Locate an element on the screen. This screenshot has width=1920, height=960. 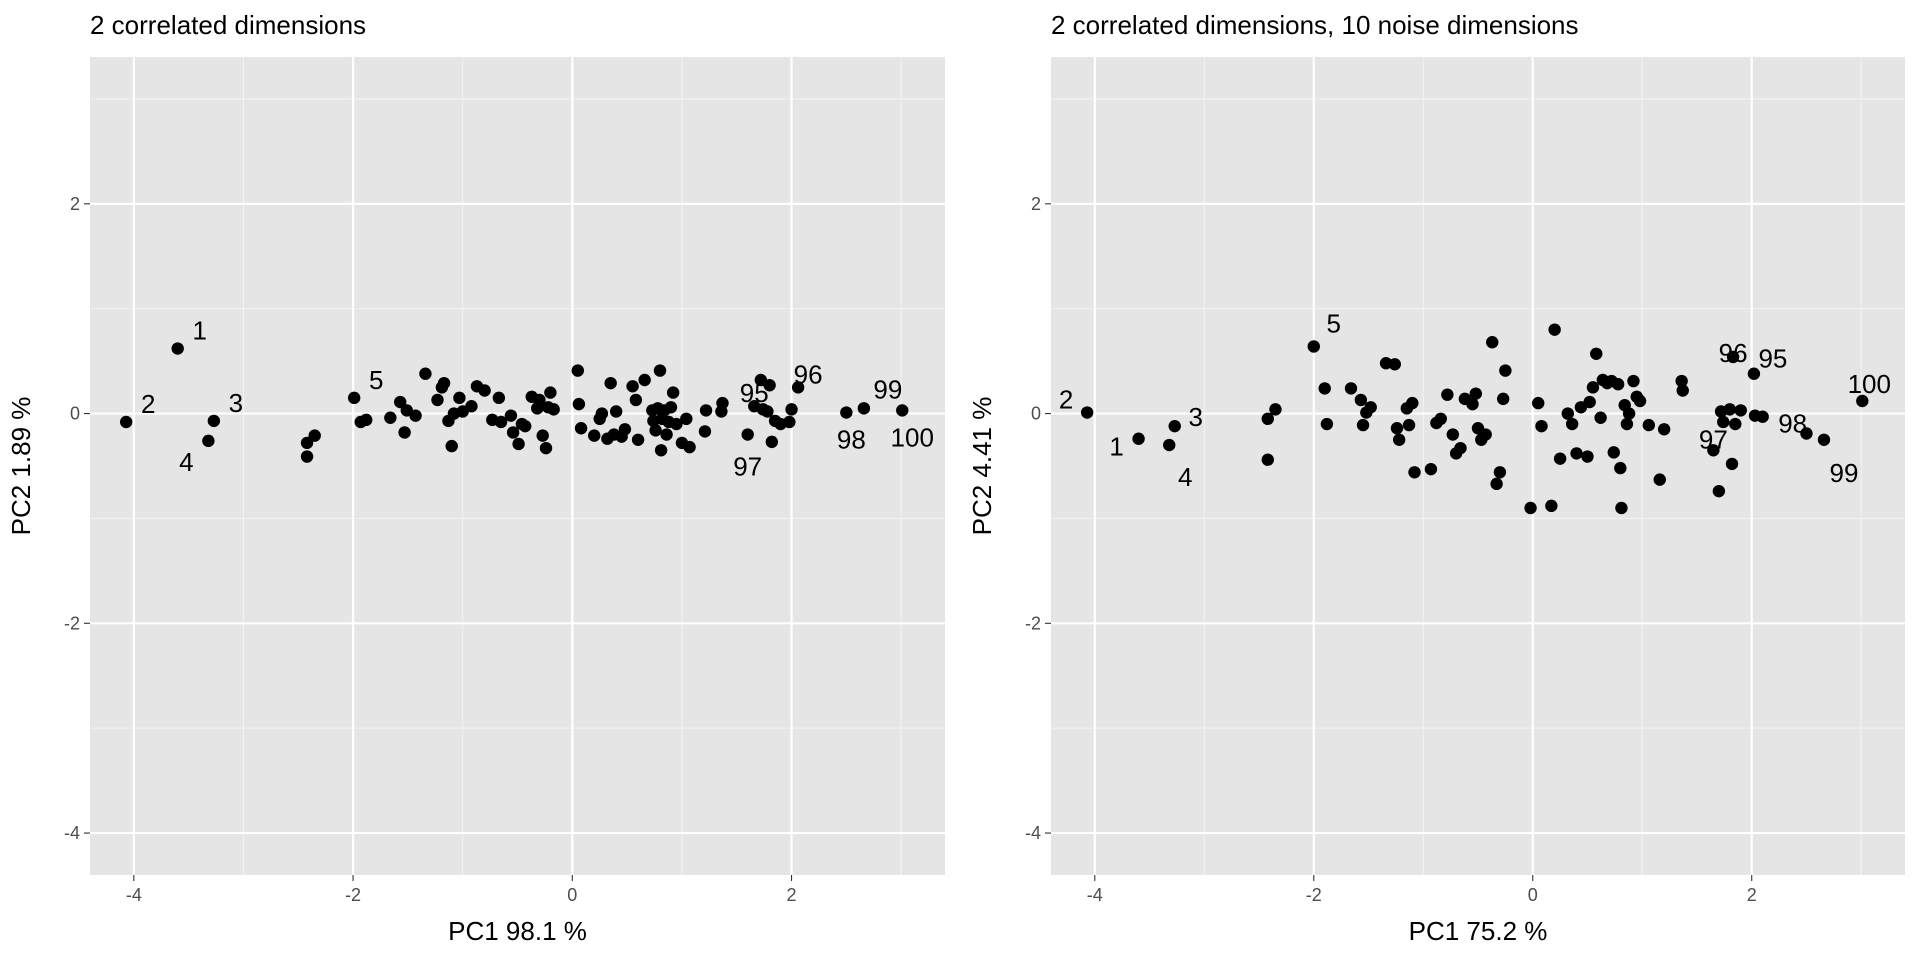
point-label: 97 is located at coordinates (1713, 439).